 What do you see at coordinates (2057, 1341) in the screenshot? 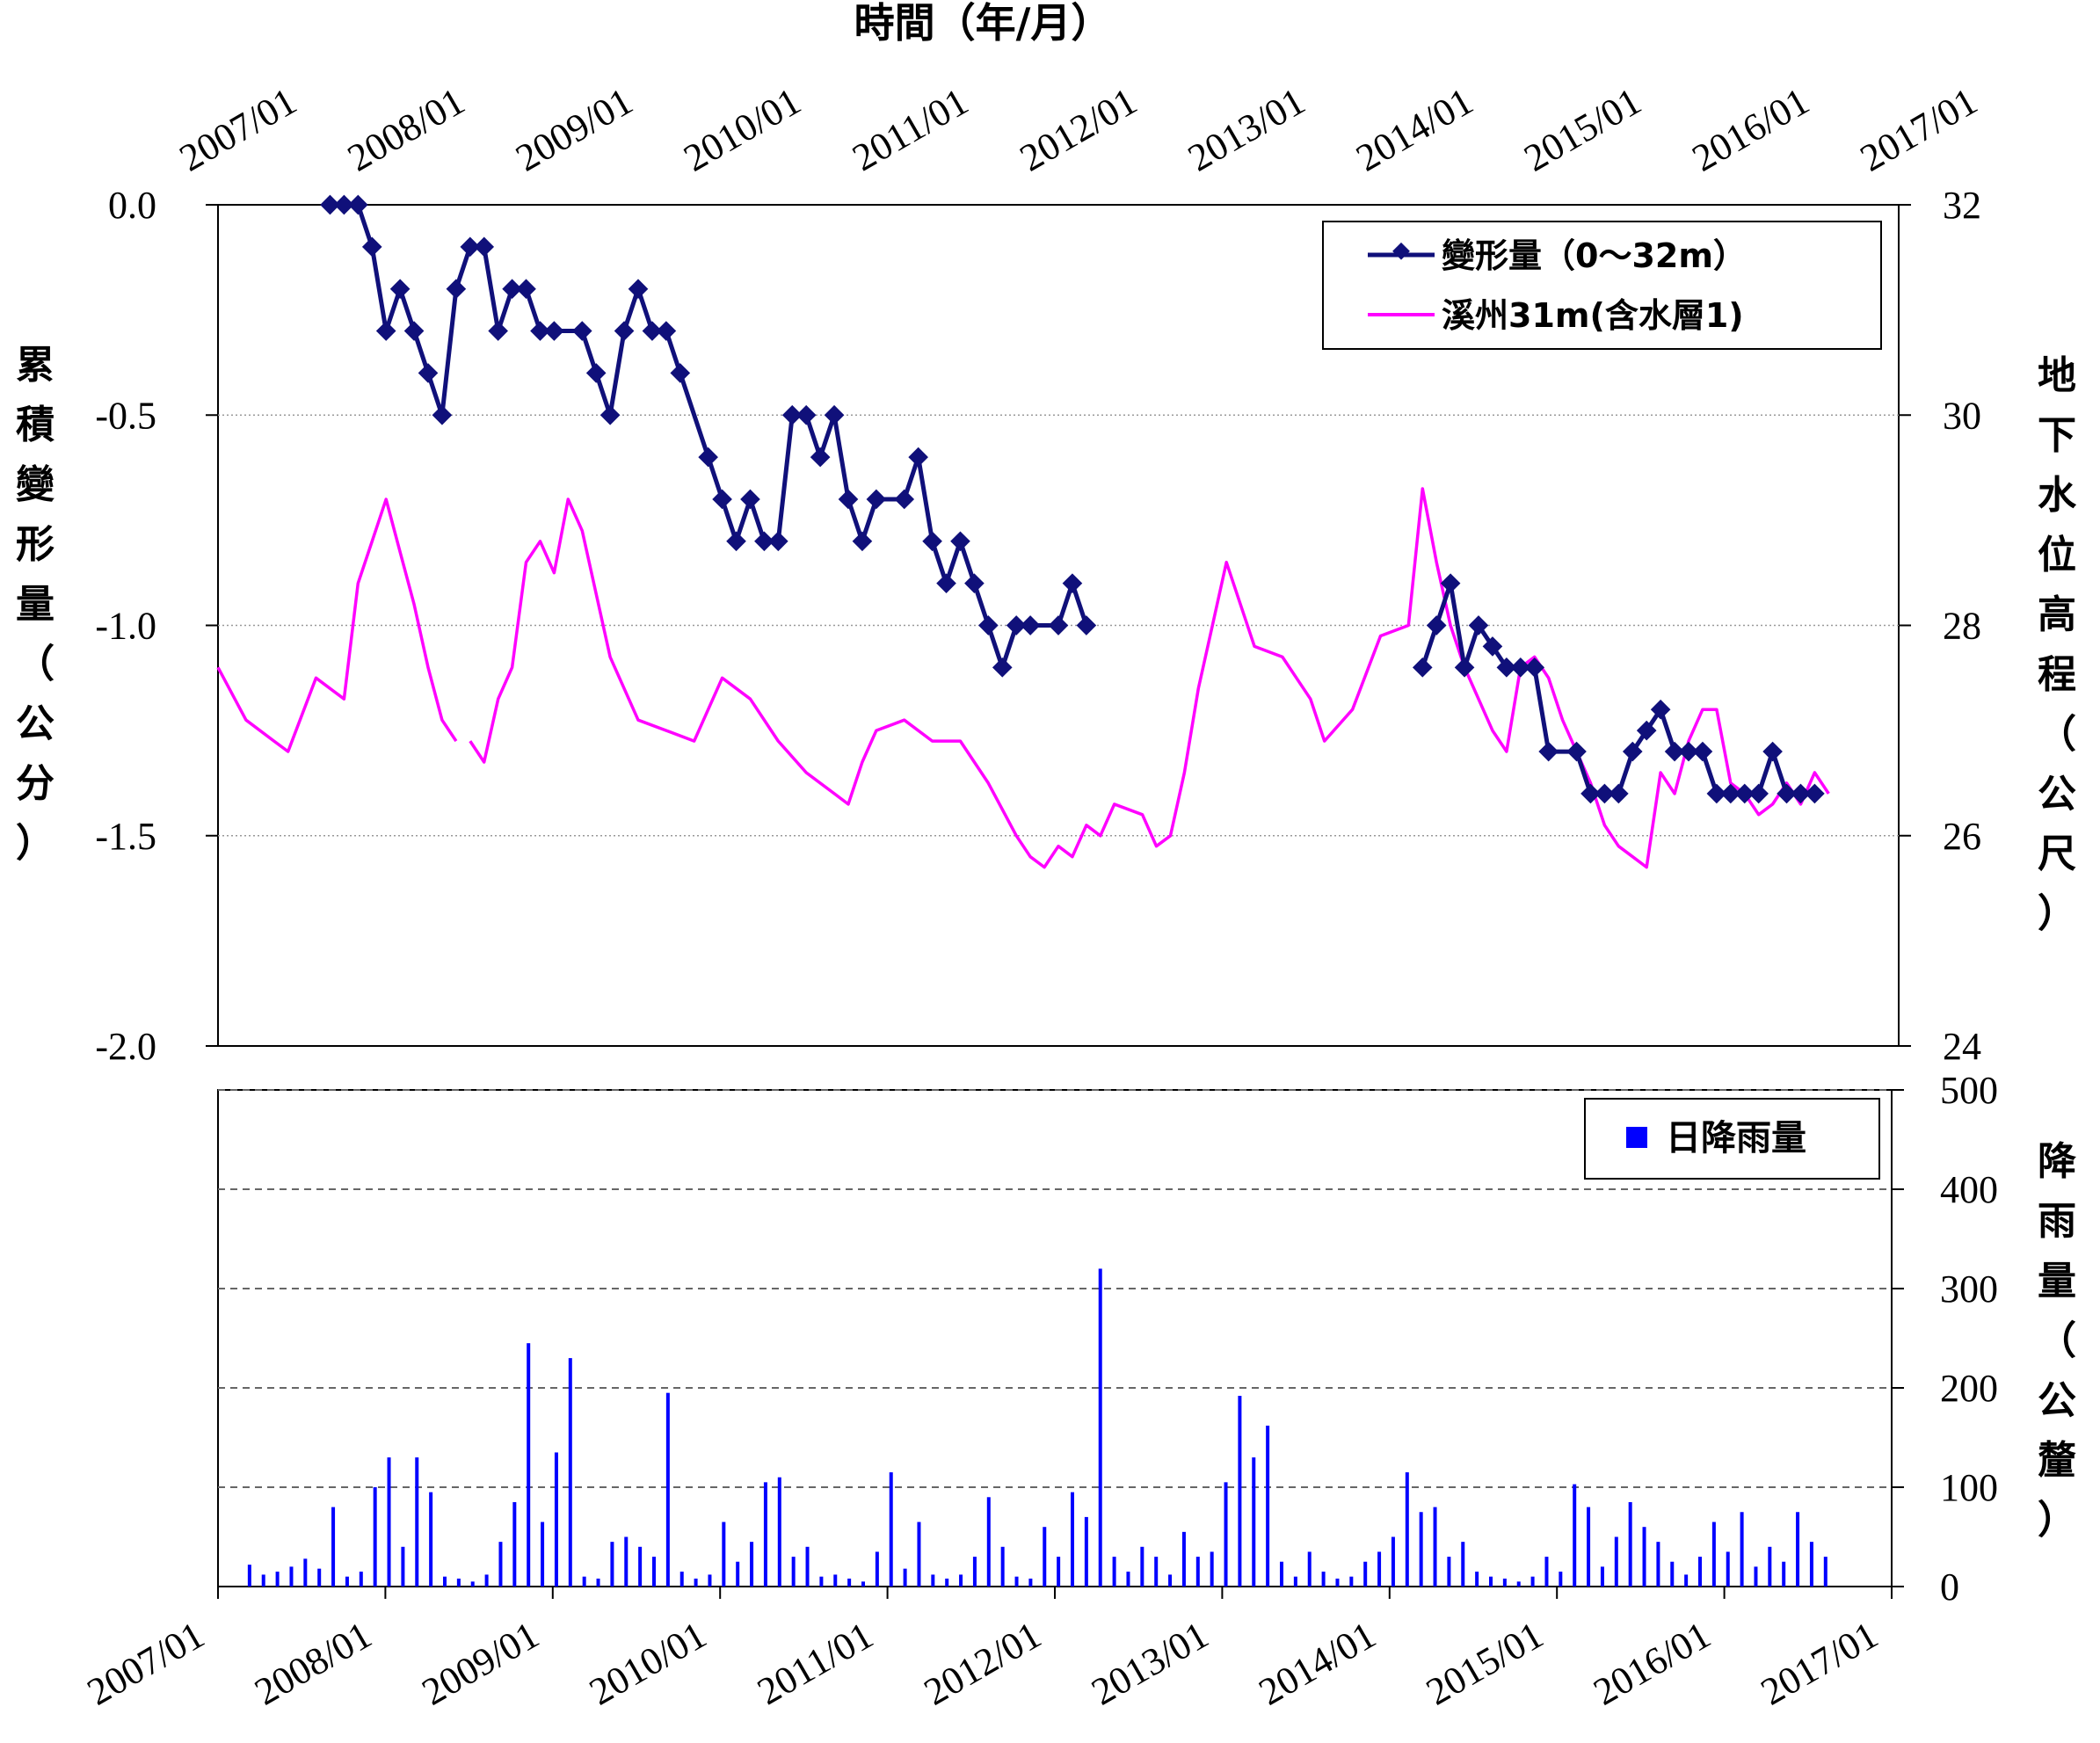
I see `lower-right-axis-label: 降雨量 （ 公釐 ）` at bounding box center [2057, 1341].